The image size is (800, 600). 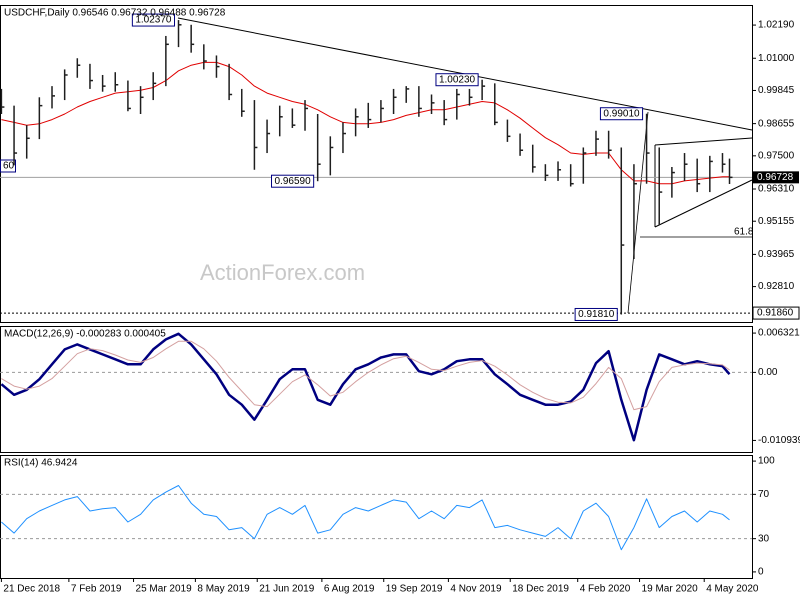 I want to click on last-price-box, so click(x=776, y=177).